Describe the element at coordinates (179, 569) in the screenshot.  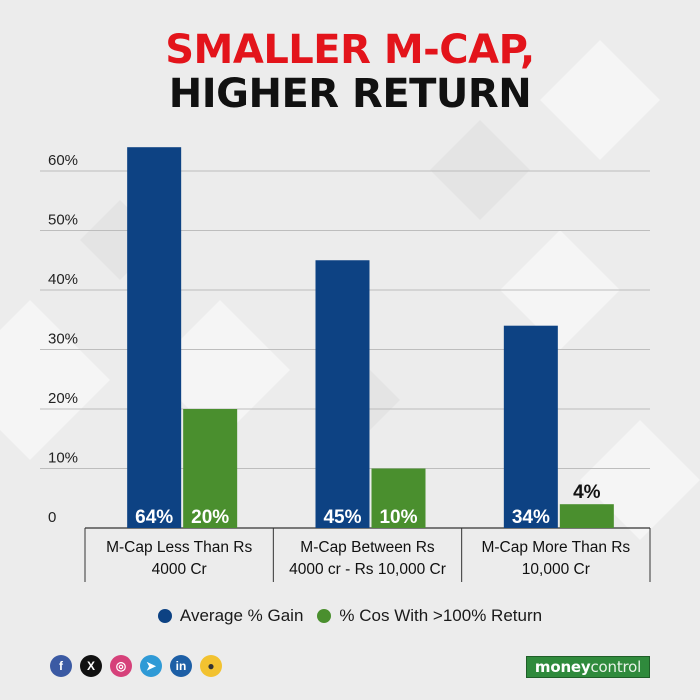
I see `x-category-label: 4000 Cr` at that location.